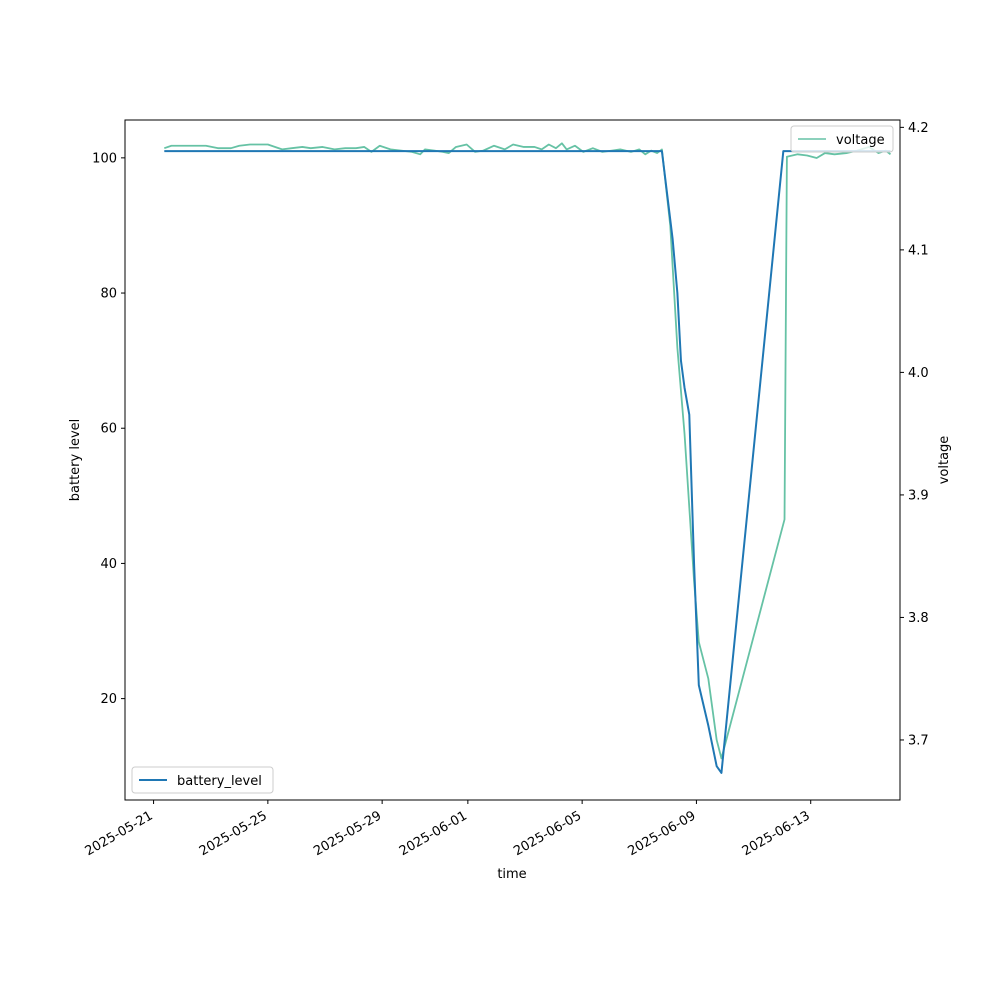  What do you see at coordinates (918, 495) in the screenshot?
I see `y2-tick-label: 3.9` at bounding box center [918, 495].